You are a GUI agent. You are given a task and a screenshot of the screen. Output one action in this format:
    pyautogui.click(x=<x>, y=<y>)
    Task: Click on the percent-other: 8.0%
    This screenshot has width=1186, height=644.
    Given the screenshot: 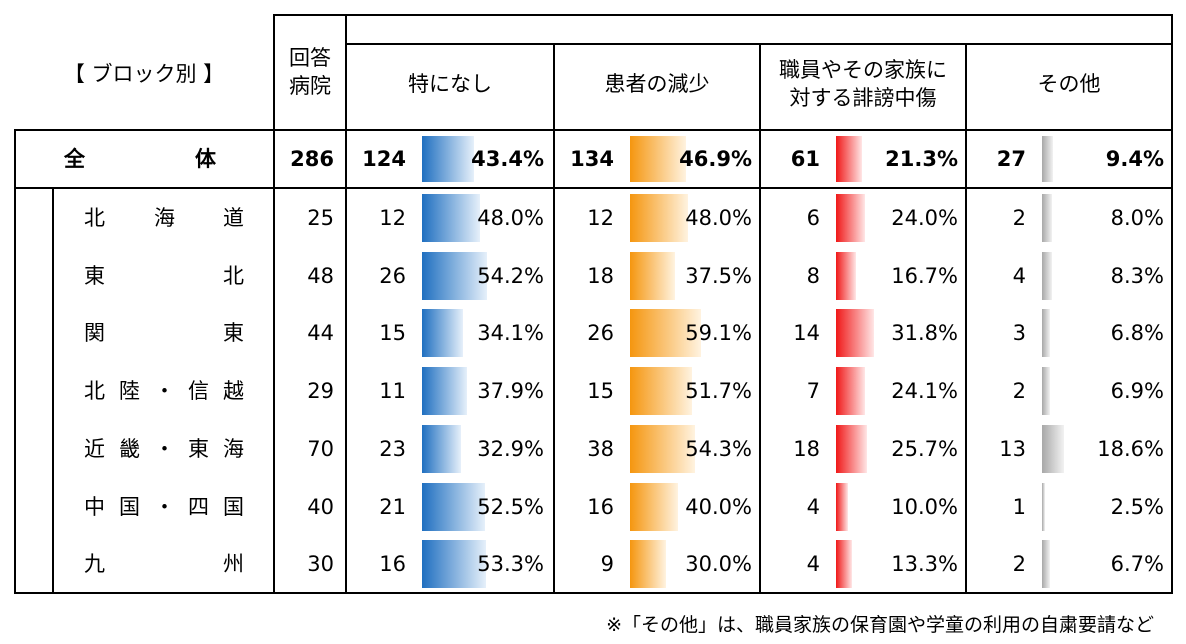 What is the action you would take?
    pyautogui.click(x=1137, y=218)
    